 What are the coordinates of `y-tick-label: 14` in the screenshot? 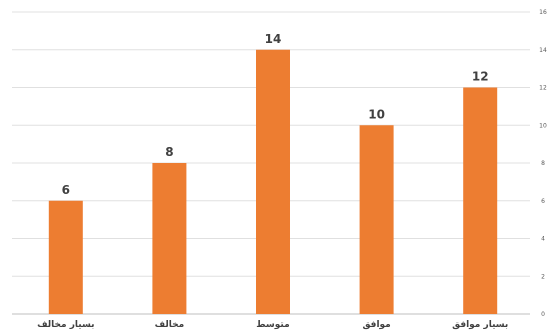 It's located at (543, 50).